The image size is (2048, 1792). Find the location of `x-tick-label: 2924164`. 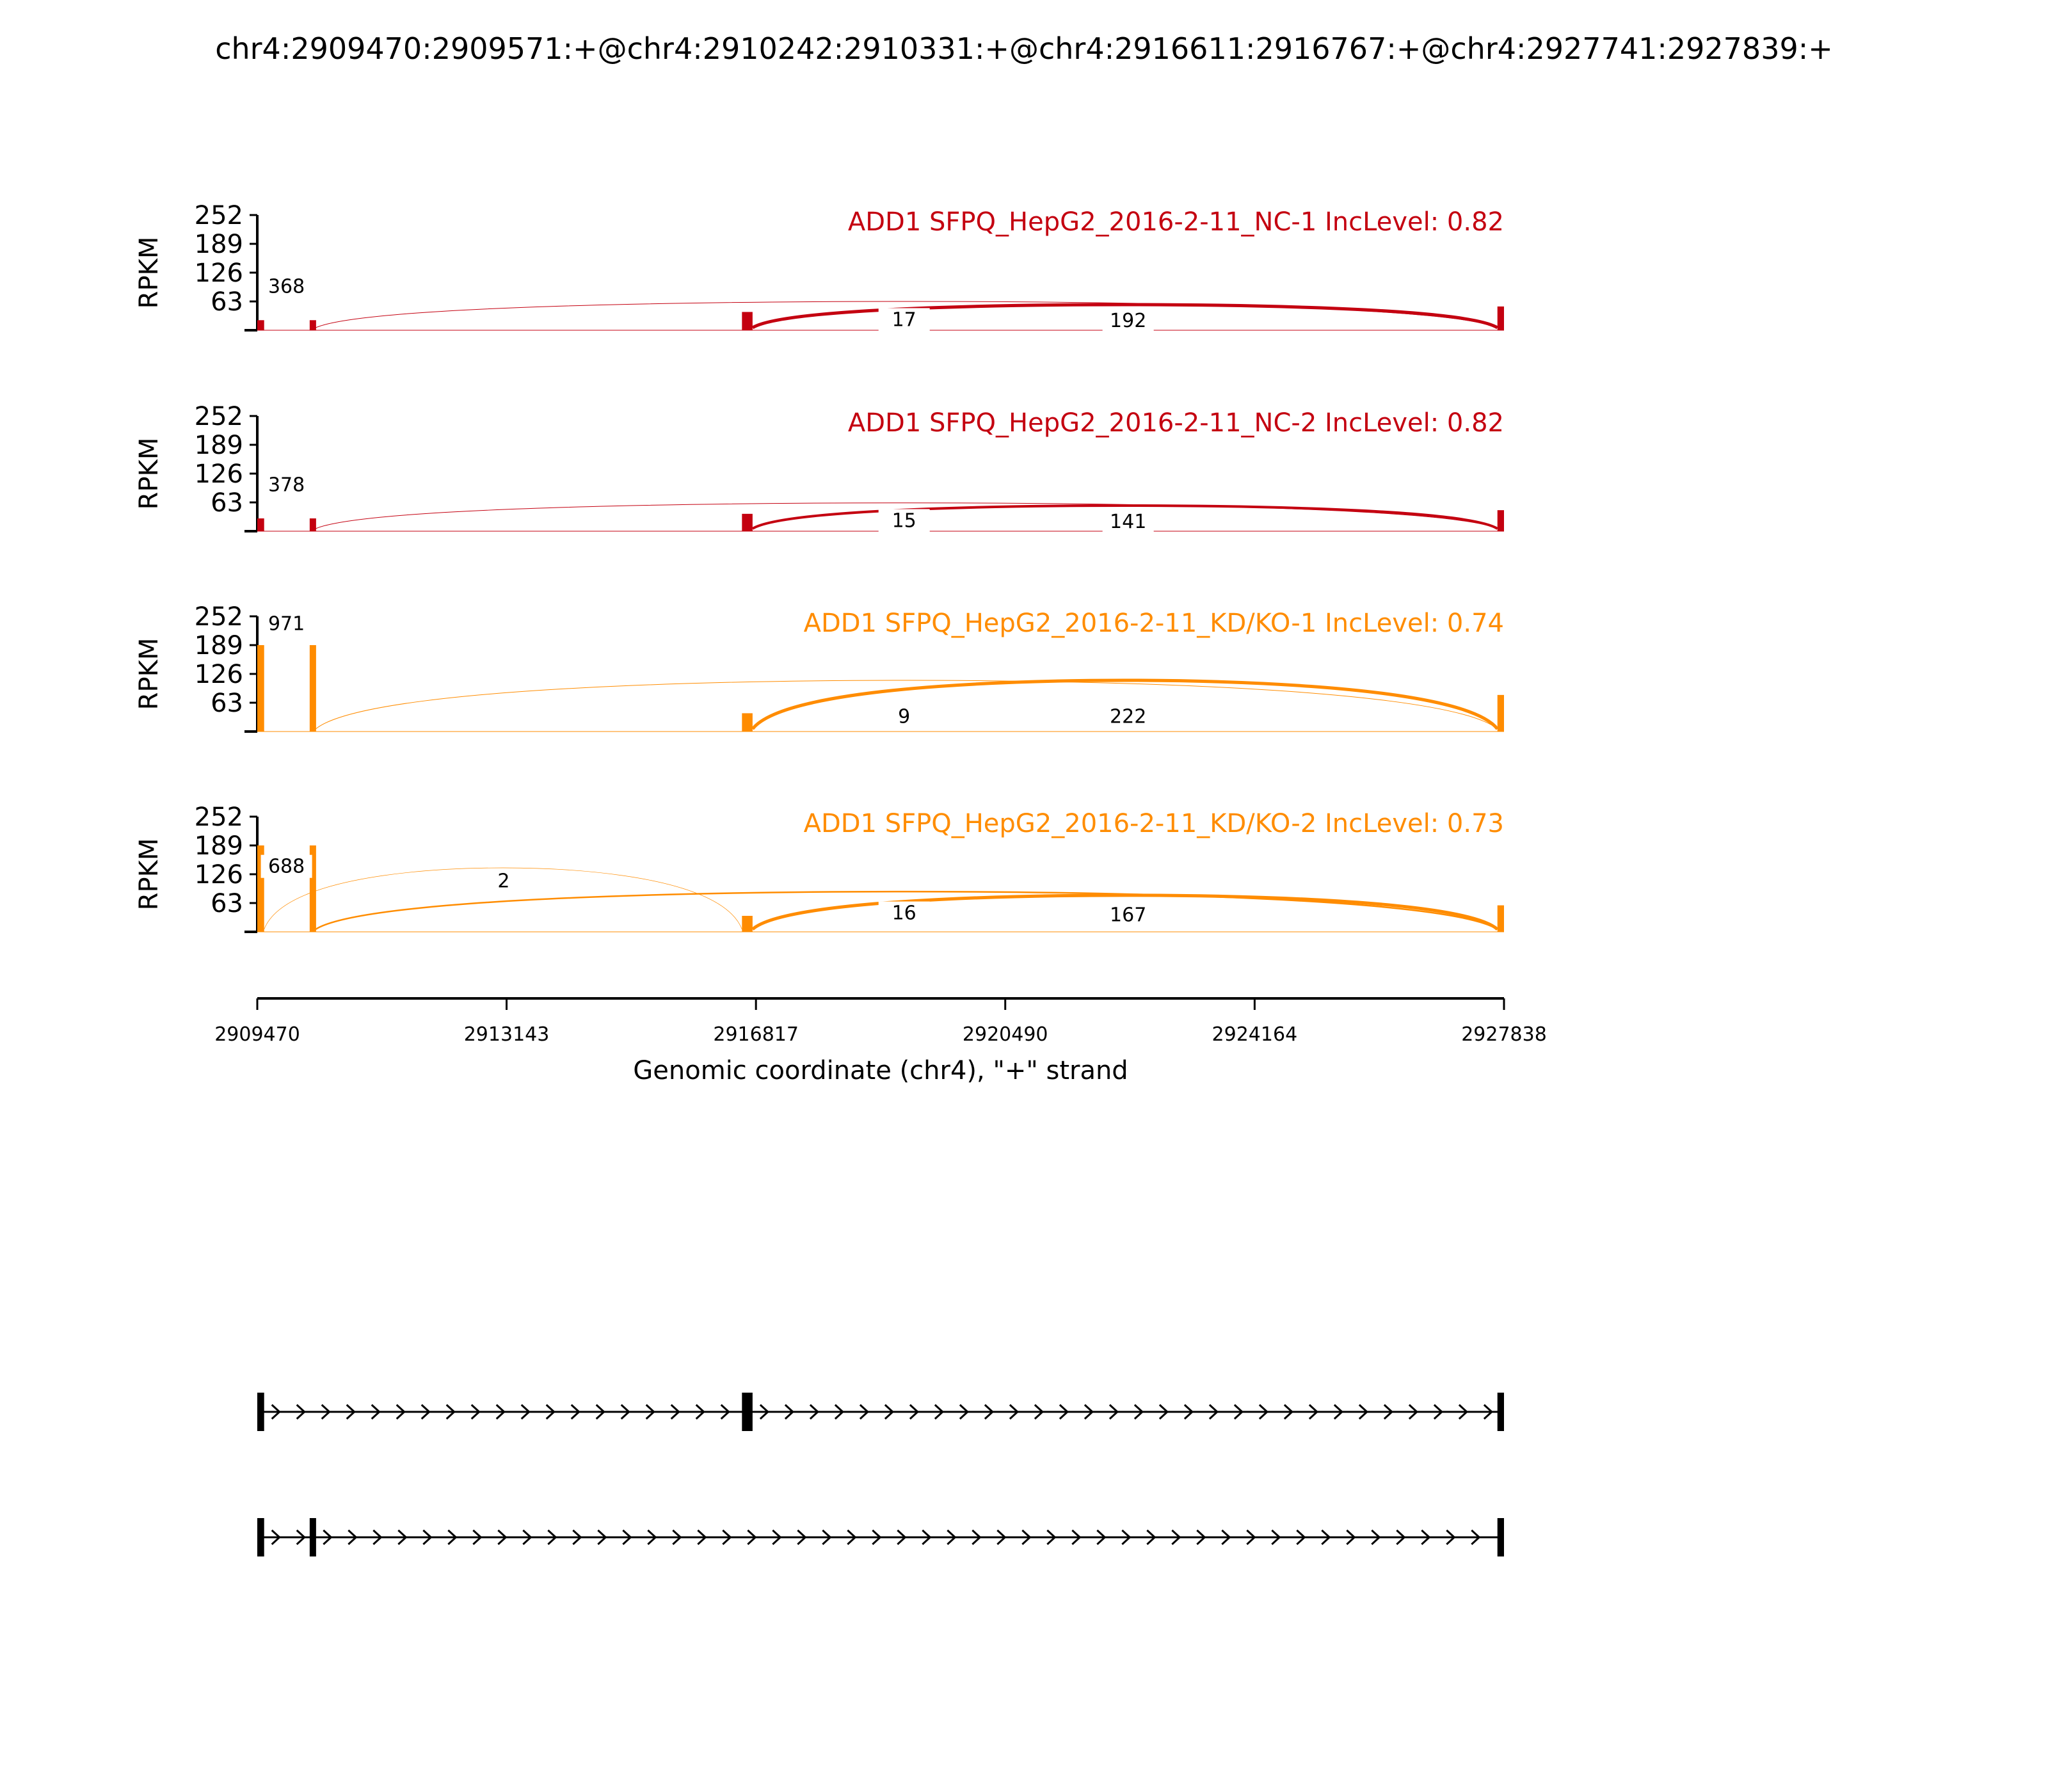

x-tick-label: 2924164 is located at coordinates (1255, 1034).